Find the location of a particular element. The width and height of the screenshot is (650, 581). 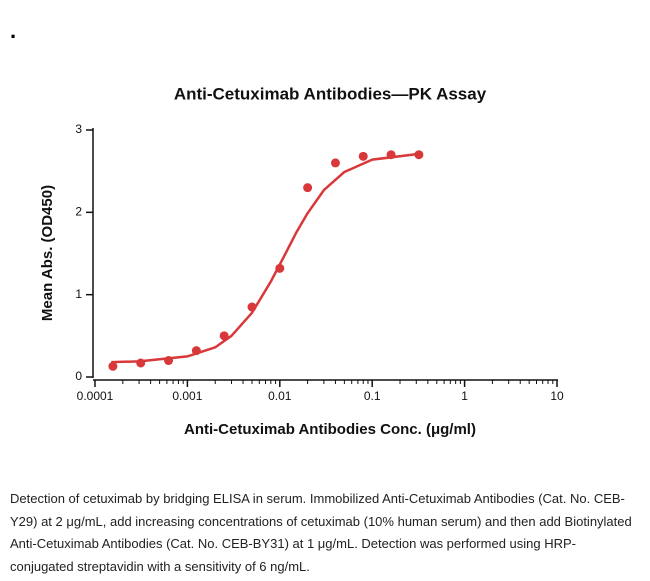

y-axis-label: Mean Abs. (OD450) is located at coordinates (47, 253).